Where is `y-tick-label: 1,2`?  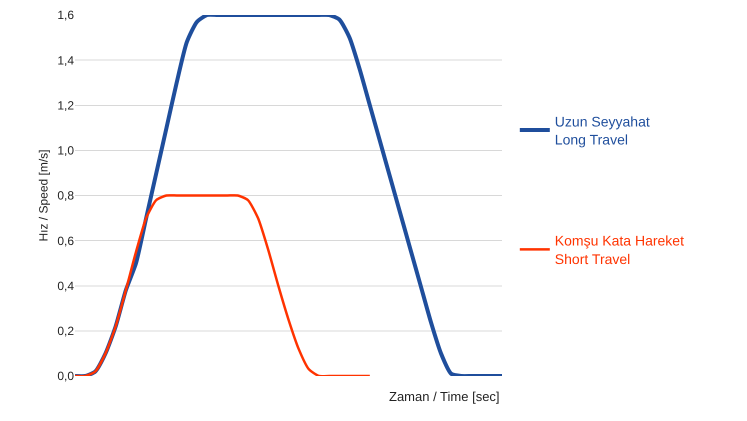 y-tick-label: 1,2 is located at coordinates (65, 105).